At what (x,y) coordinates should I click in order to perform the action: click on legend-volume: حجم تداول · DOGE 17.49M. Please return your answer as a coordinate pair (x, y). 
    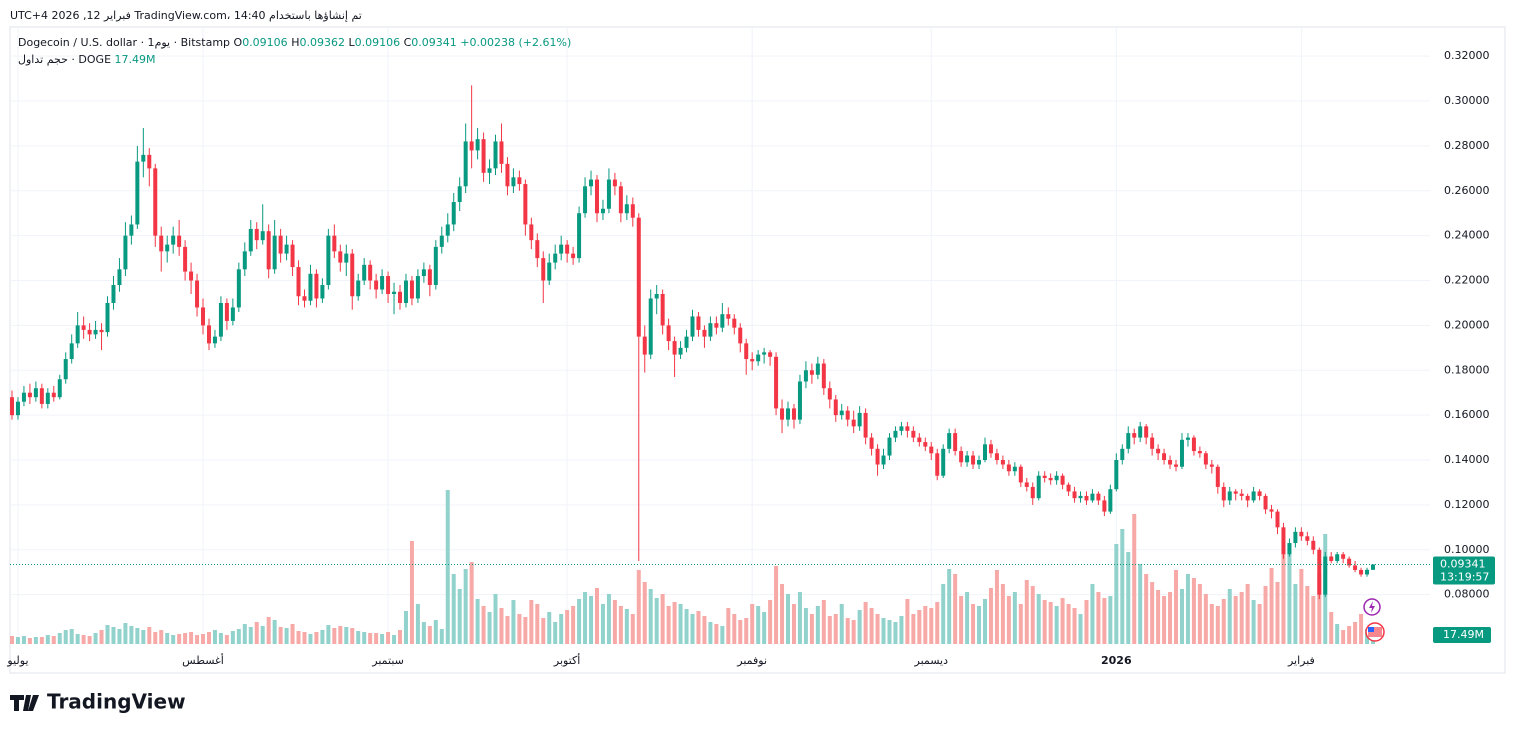
    Looking at the image, I should click on (87, 59).